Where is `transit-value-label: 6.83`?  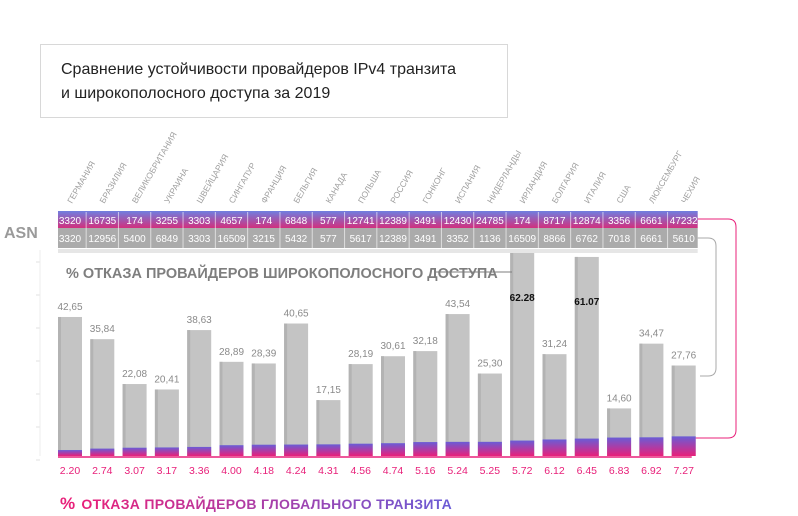
transit-value-label: 6.83 is located at coordinates (619, 471).